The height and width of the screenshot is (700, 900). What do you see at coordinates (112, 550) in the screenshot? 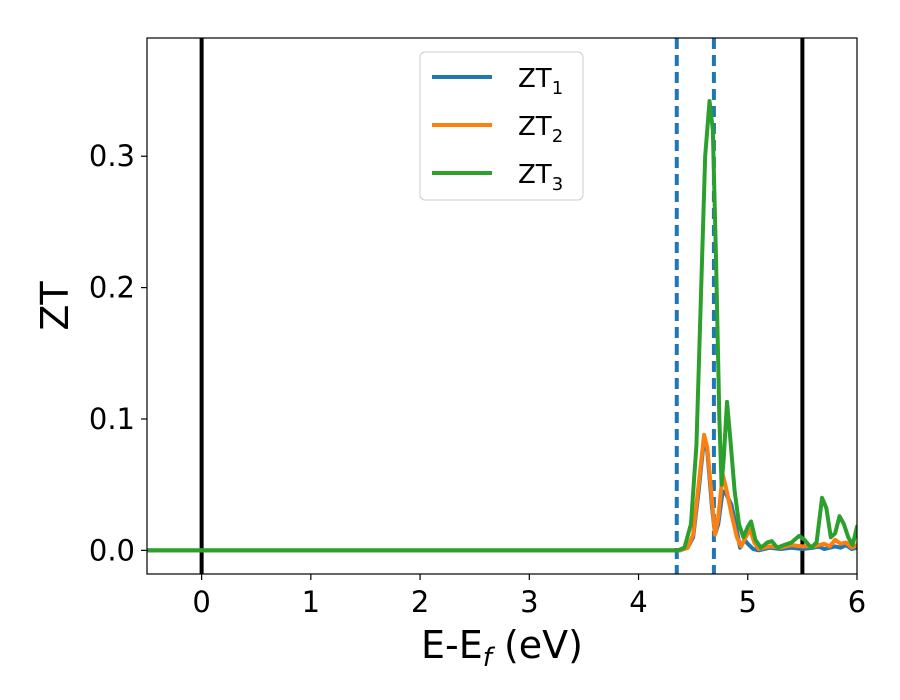
I see `y-tick-label: 0.0` at bounding box center [112, 550].